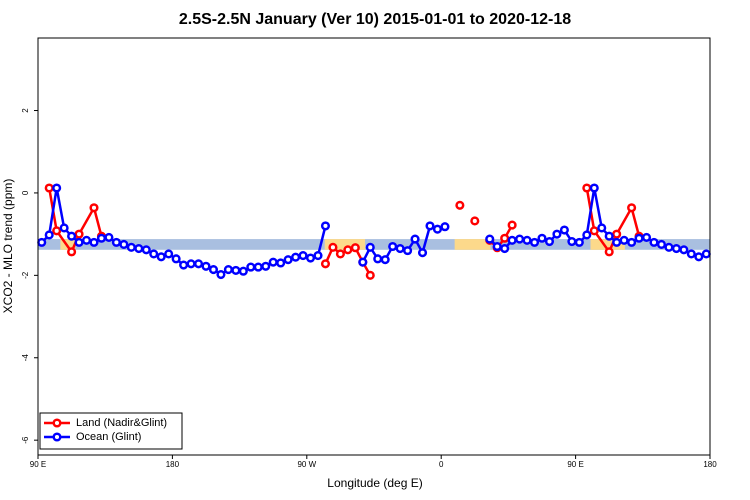  Describe the element at coordinates (8, 246) in the screenshot. I see `y-axis-label: XCO2 - MLO trend (ppm)` at that location.